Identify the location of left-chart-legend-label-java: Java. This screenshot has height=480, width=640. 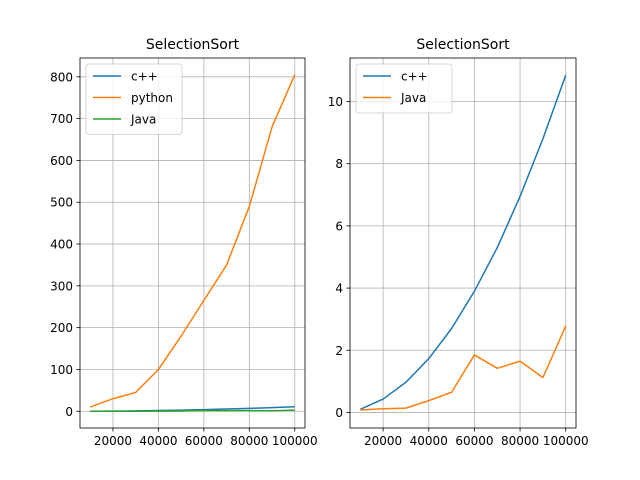
(143, 120).